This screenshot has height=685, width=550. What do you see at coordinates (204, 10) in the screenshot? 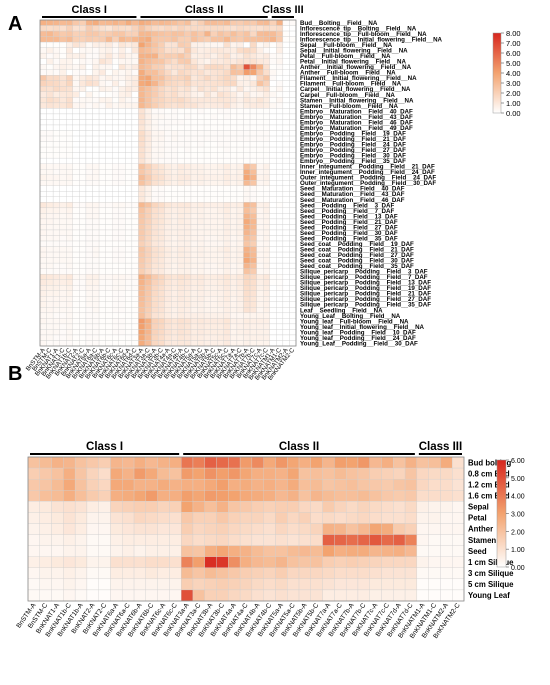
I see `heatmap-a-class-label: Class II` at bounding box center [204, 10].